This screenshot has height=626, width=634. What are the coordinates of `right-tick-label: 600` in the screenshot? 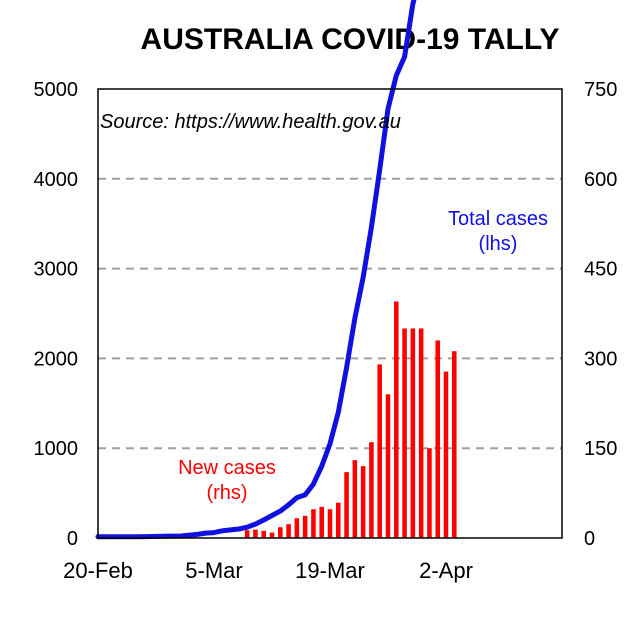 It's located at (600, 180).